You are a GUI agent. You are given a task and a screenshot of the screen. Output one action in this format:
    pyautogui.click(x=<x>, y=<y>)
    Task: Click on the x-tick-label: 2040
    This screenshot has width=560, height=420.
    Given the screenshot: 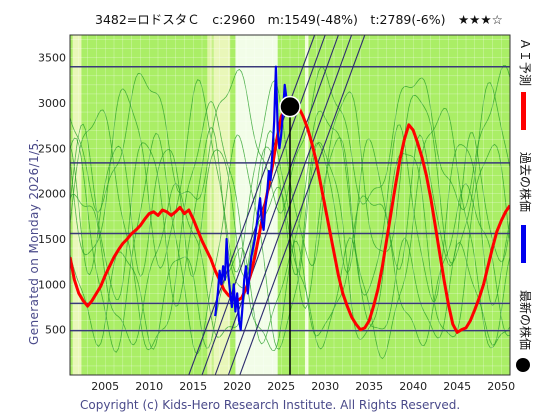 What is the action you would take?
    pyautogui.click(x=413, y=386)
    